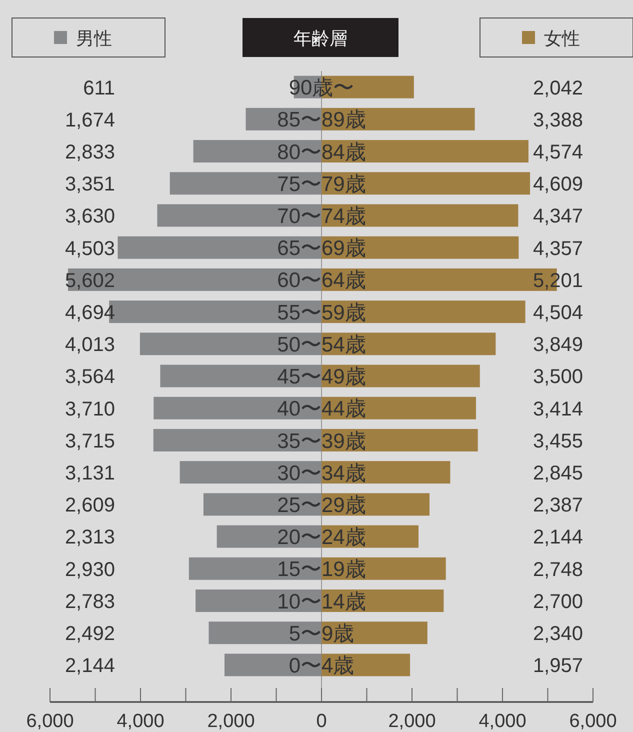 The width and height of the screenshot is (633, 732). What do you see at coordinates (321, 602) in the screenshot?
I see `y-tick-label: 10〜14歳` at bounding box center [321, 602].